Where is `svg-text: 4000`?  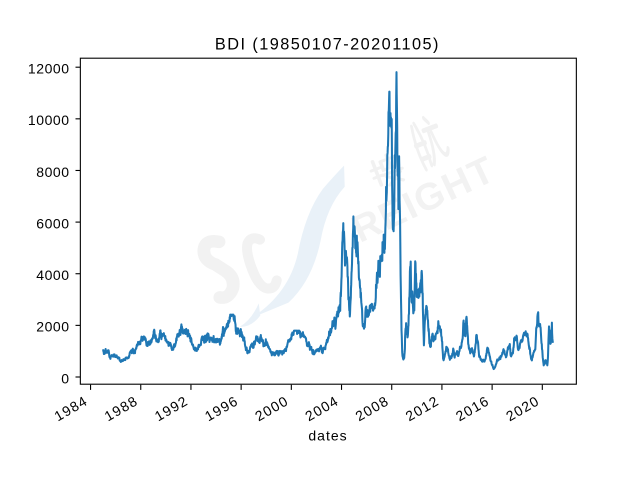 svg-text: 4000 is located at coordinates (52, 275).